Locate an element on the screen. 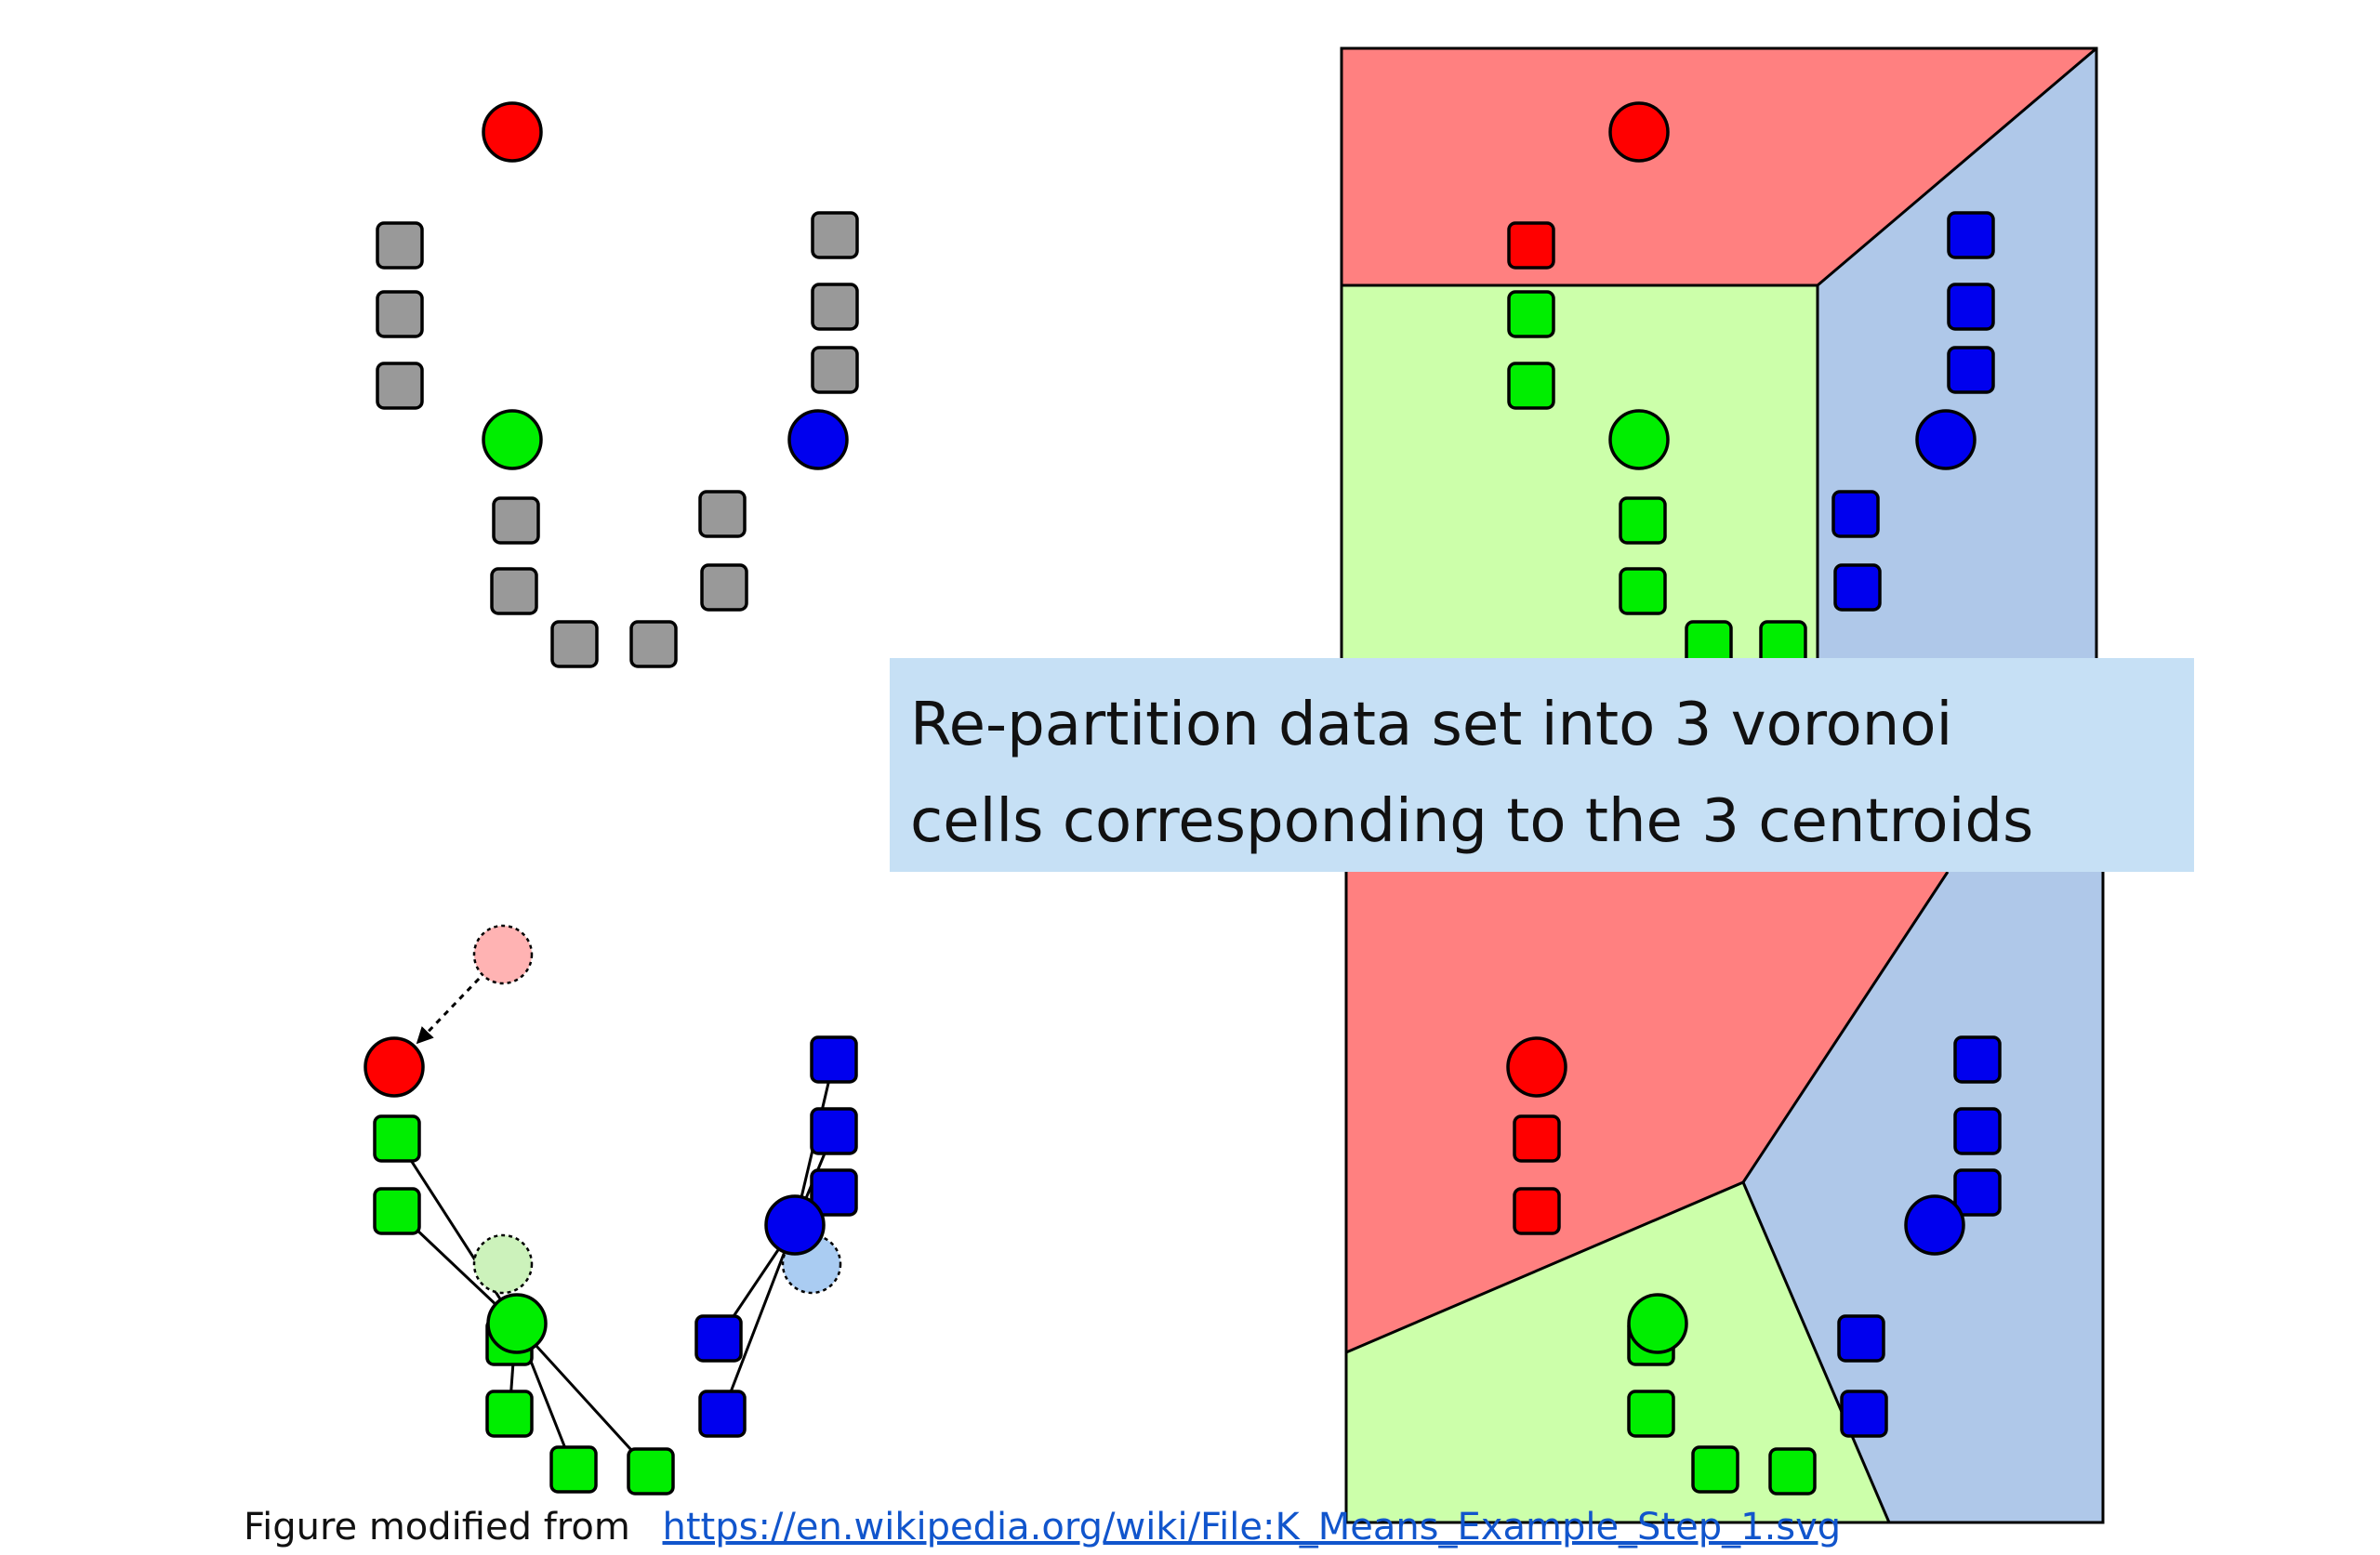  previous-centroid-green is located at coordinates (503, 1264).